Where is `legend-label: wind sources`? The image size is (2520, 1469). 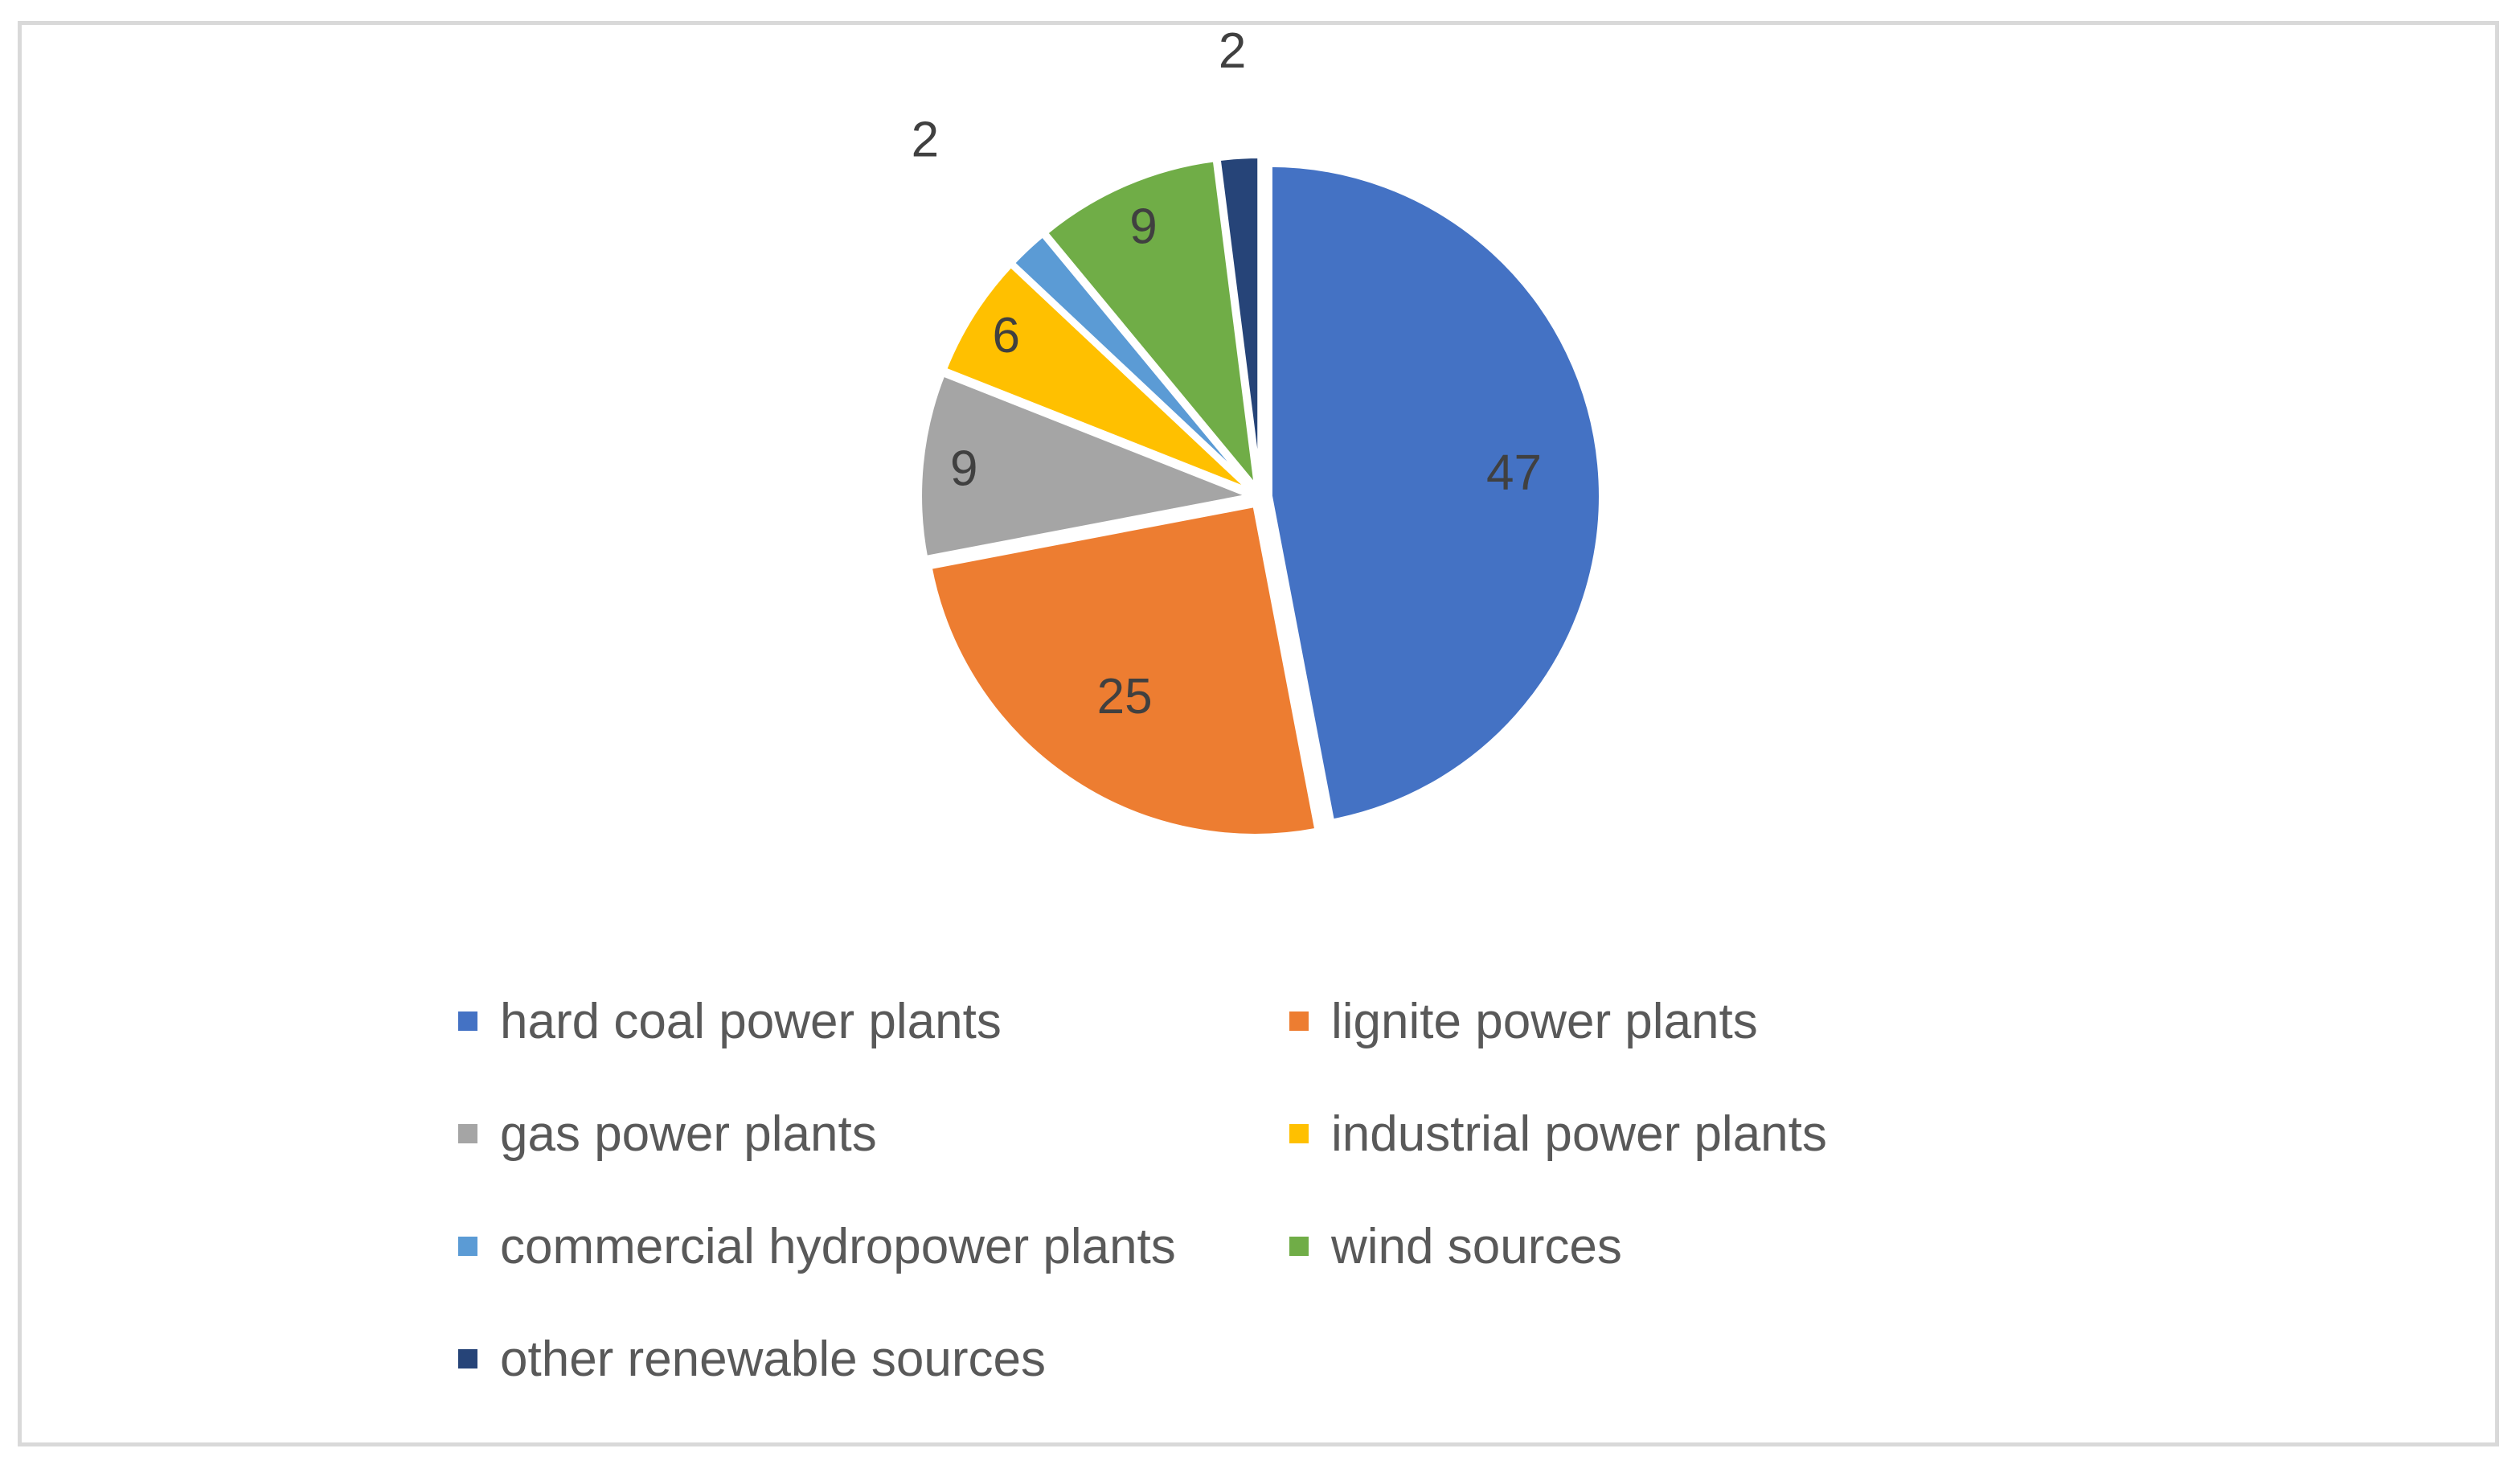
legend-label: wind sources is located at coordinates (1476, 1246).